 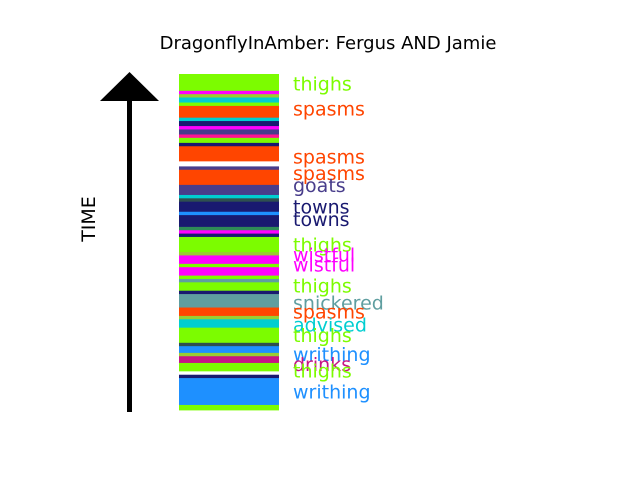 I want to click on color-bands, so click(x=229, y=242).